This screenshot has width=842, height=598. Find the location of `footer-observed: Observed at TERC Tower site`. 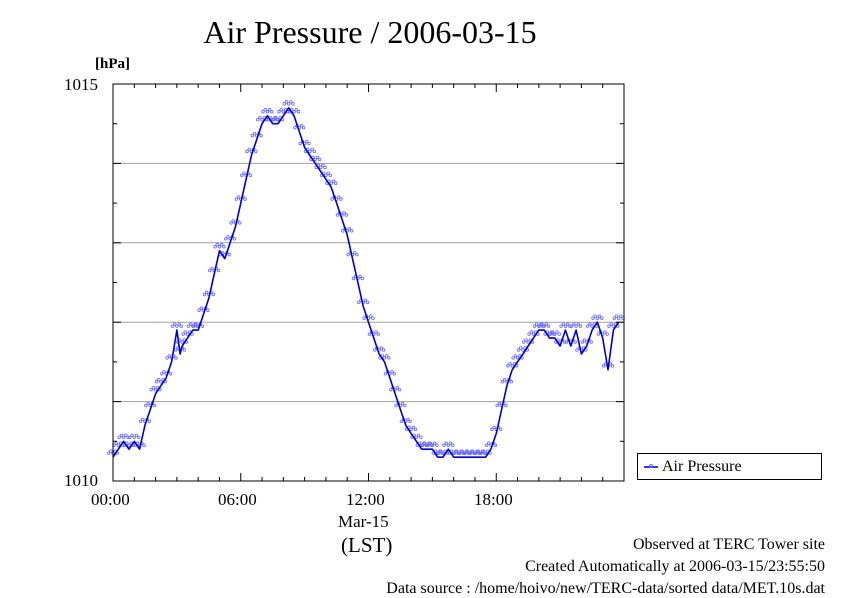

footer-observed: Observed at TERC Tower site is located at coordinates (728, 544).